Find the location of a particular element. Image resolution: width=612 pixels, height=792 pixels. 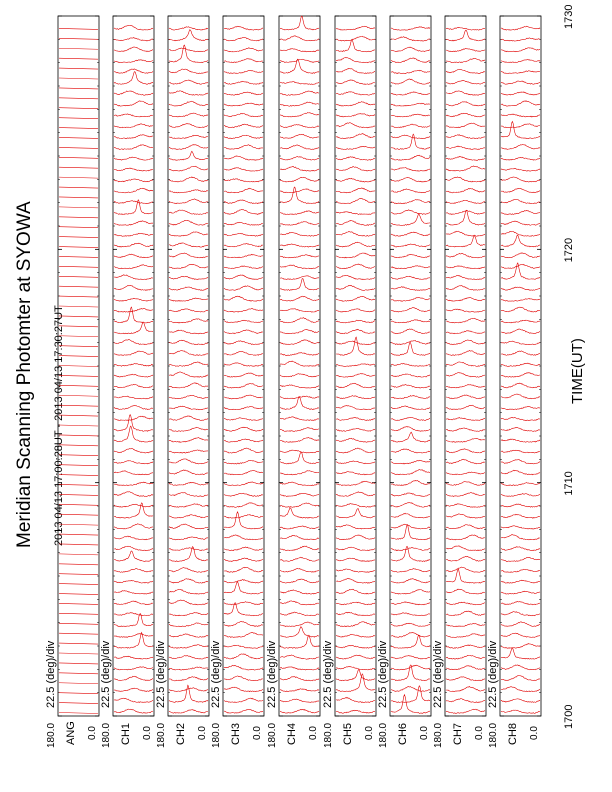

panel-ylabel: CH6 is located at coordinates (403, 734).